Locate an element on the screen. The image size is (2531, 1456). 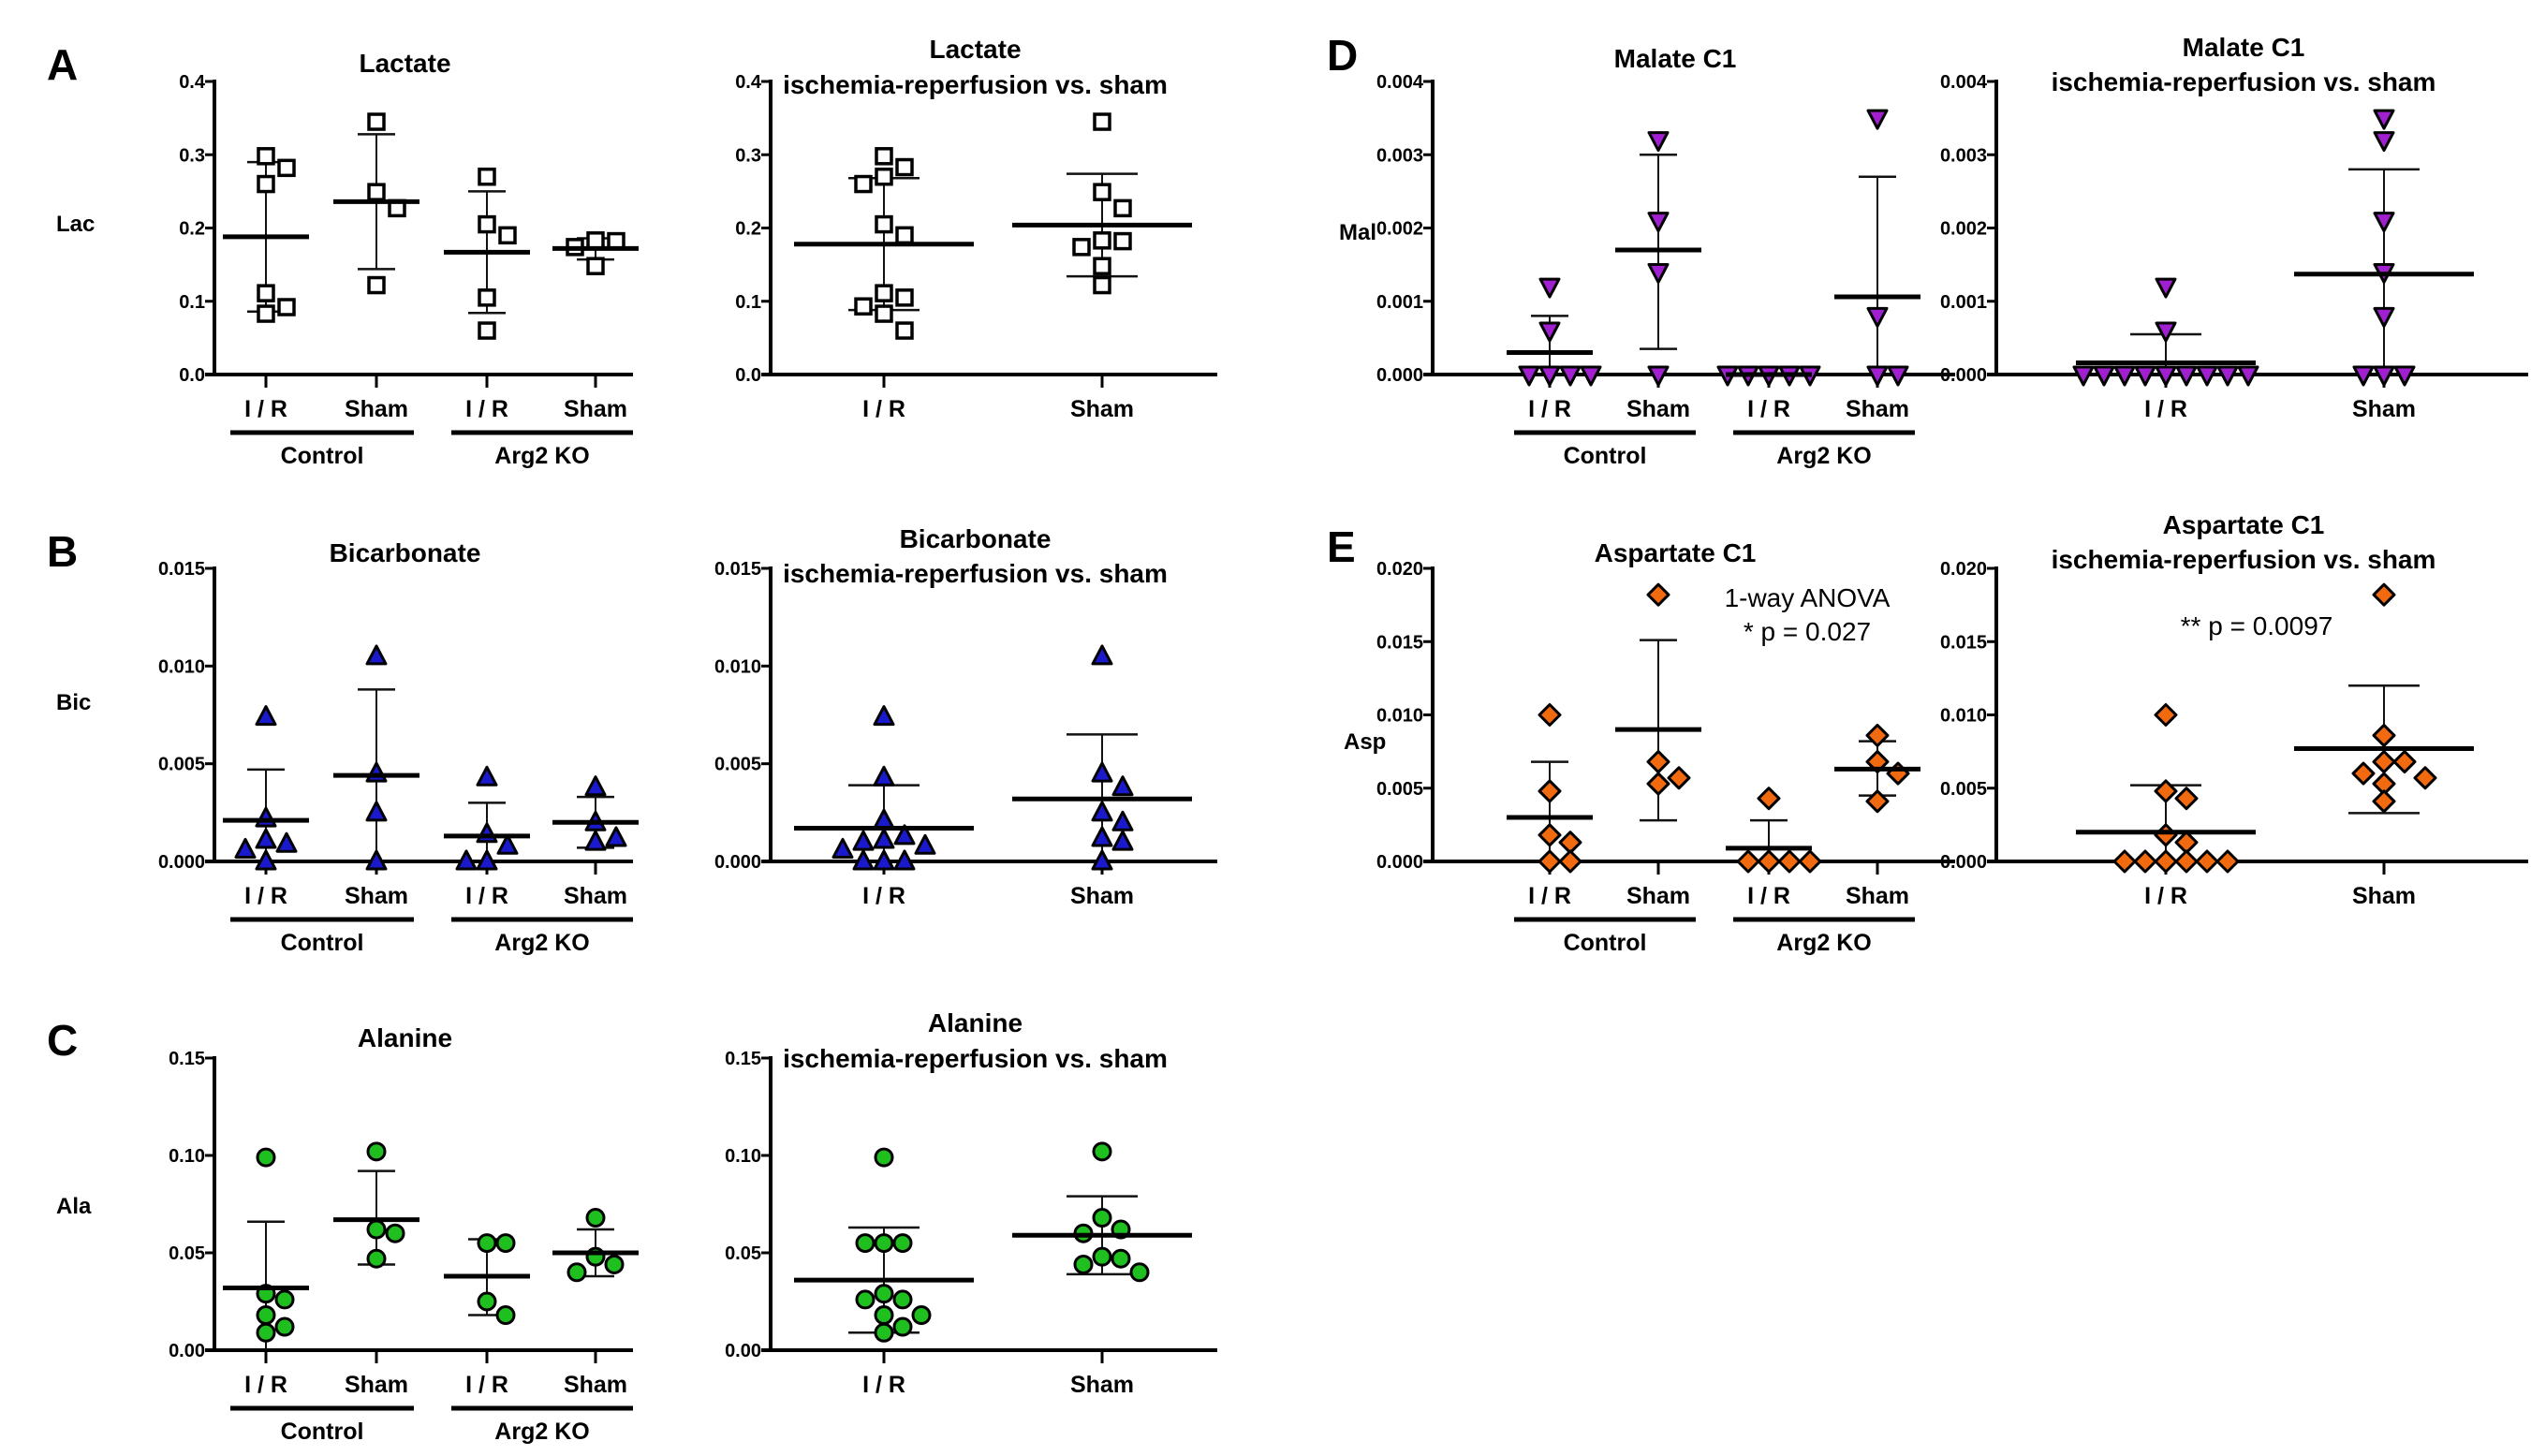
series-control-sham is located at coordinates (376, 1205).